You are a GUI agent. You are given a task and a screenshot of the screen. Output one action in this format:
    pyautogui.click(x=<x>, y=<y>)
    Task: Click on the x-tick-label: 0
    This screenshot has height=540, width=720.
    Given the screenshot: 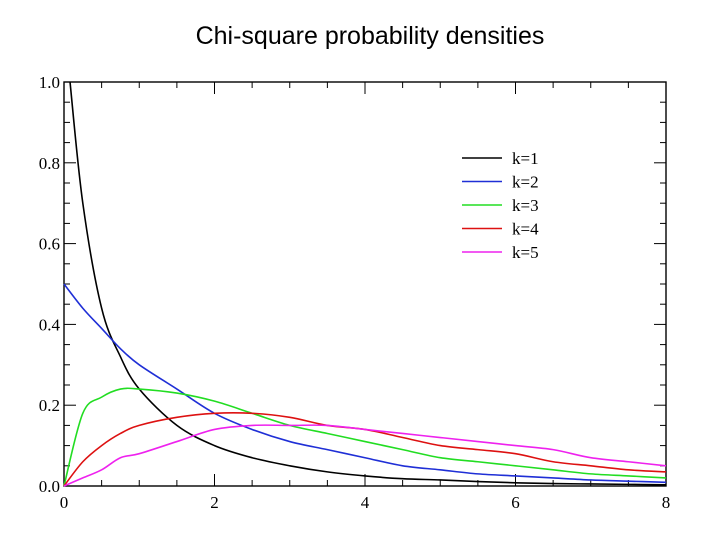 What is the action you would take?
    pyautogui.click(x=64, y=502)
    